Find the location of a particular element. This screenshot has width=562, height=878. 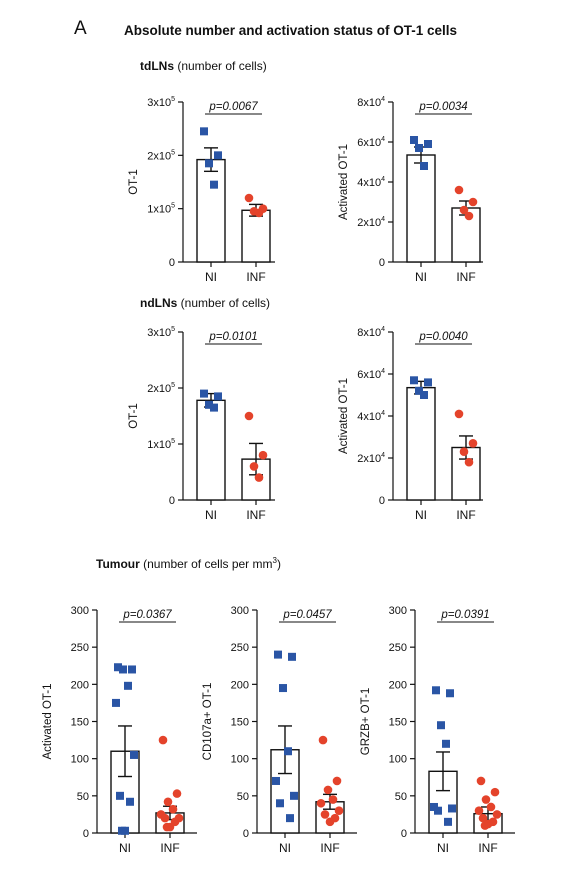

y-tick-label: 50 is located at coordinates (83, 797).